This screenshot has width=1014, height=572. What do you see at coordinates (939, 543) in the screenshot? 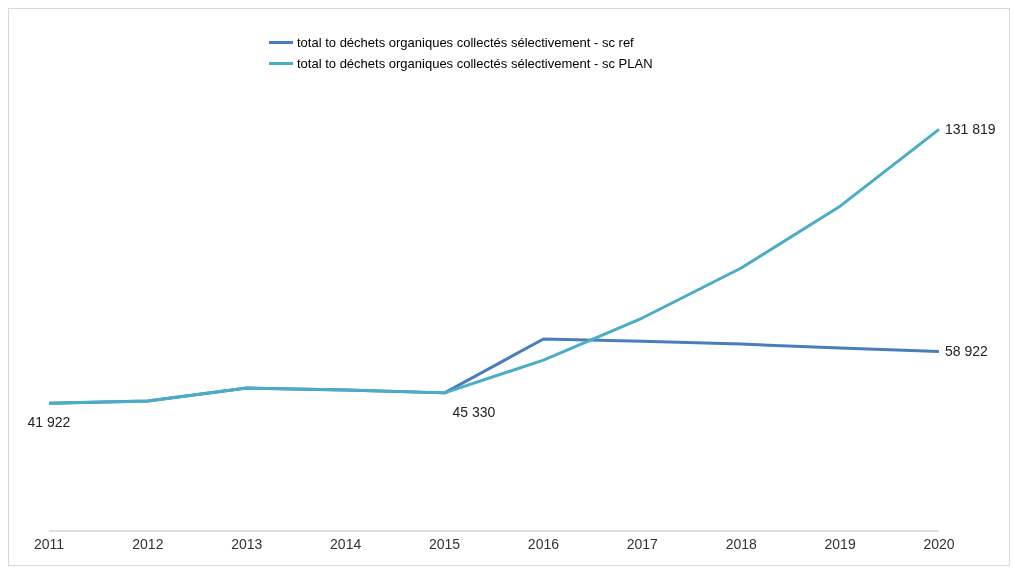
I see `x-tick-label: 2020` at bounding box center [939, 543].